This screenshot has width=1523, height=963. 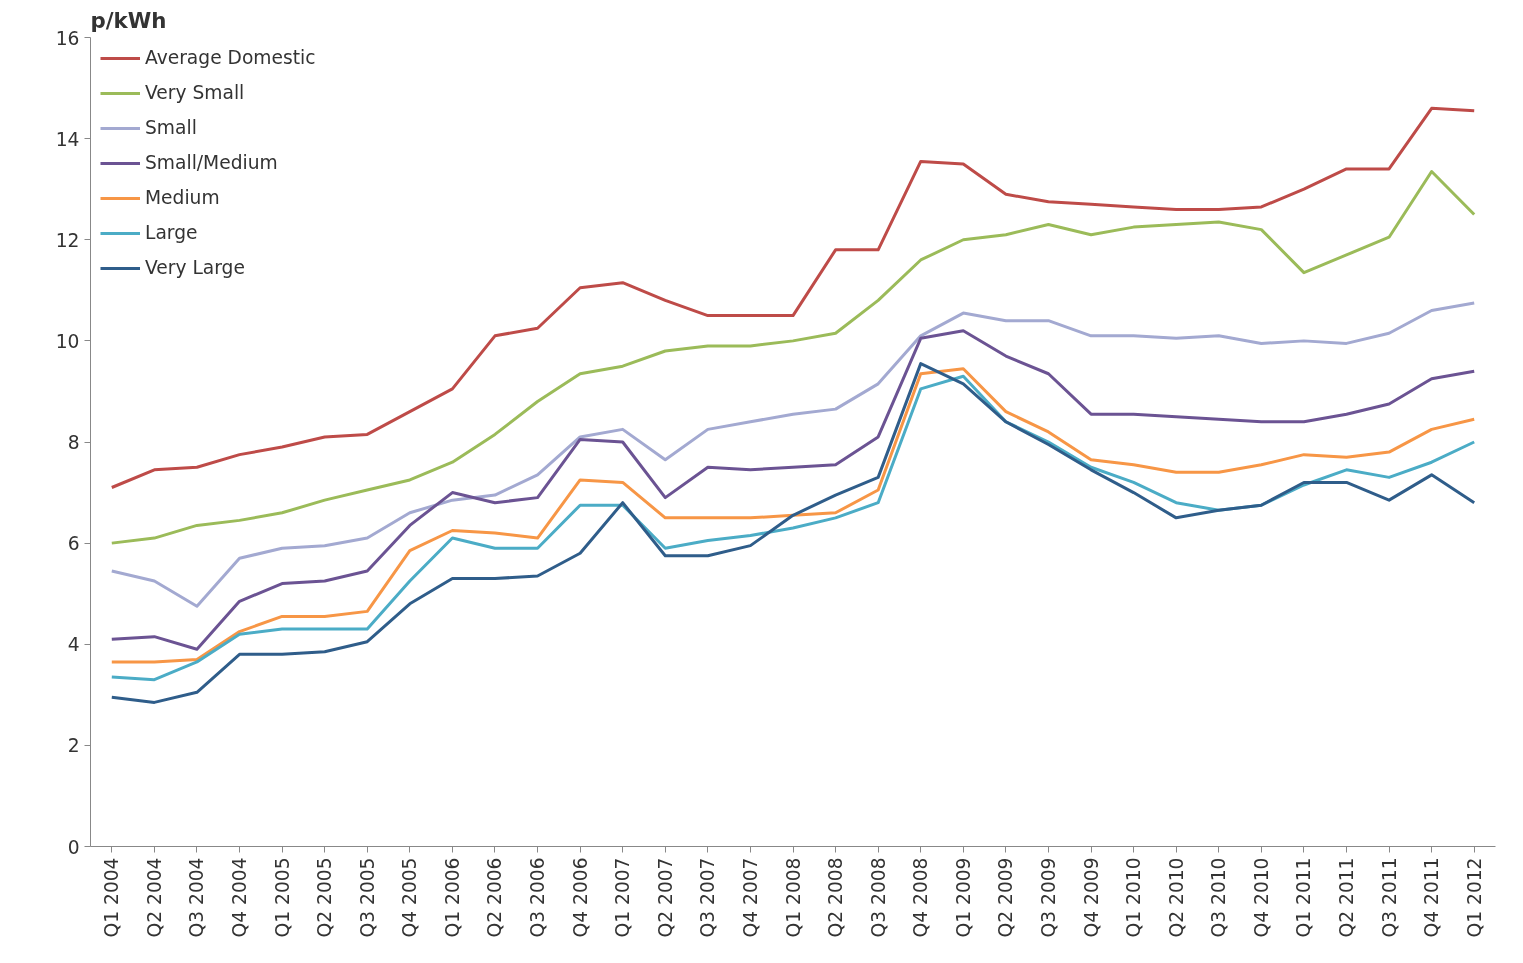 I want to click on y-tick-label: 6, so click(x=73, y=544).